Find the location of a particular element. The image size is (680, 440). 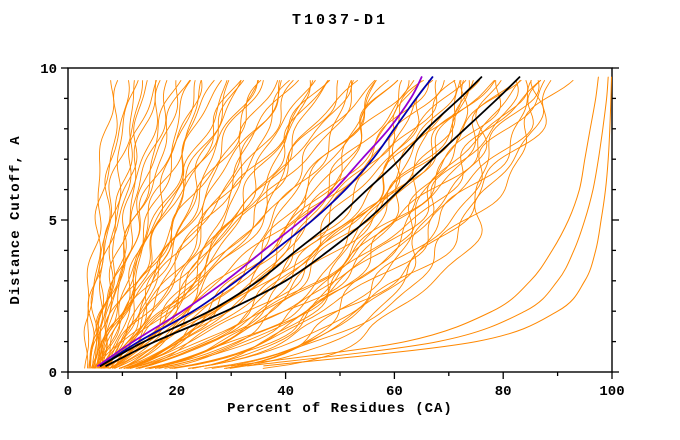

y-tick-label: 5 is located at coordinates (53, 222).